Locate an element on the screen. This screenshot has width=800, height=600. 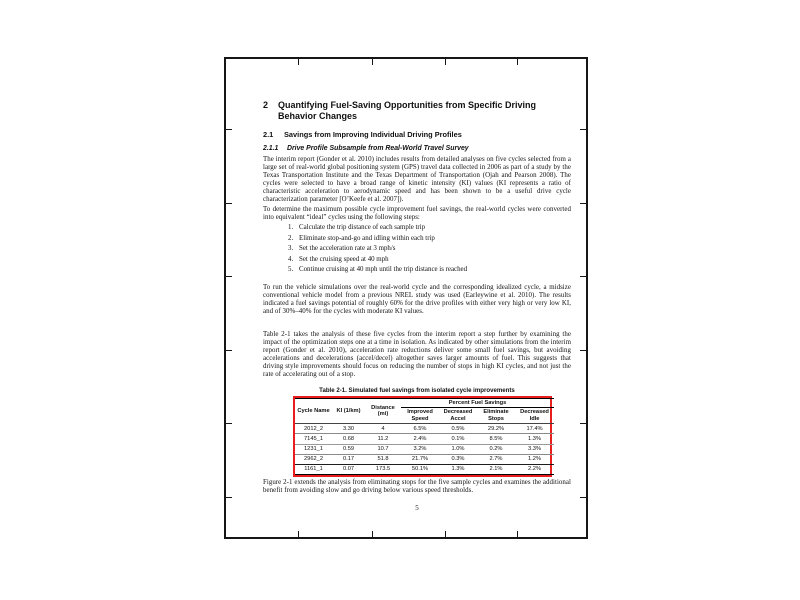
table-header-decreased-accel: Decreased Accel is located at coordinates (458, 415).